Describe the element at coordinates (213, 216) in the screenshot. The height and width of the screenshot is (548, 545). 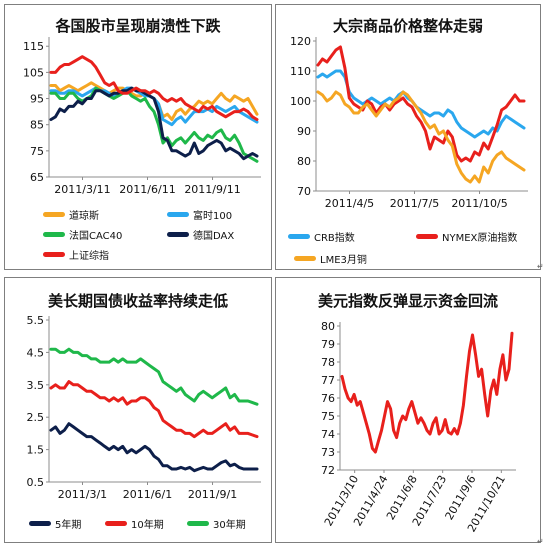
I see `legend-label: 富时100` at that location.